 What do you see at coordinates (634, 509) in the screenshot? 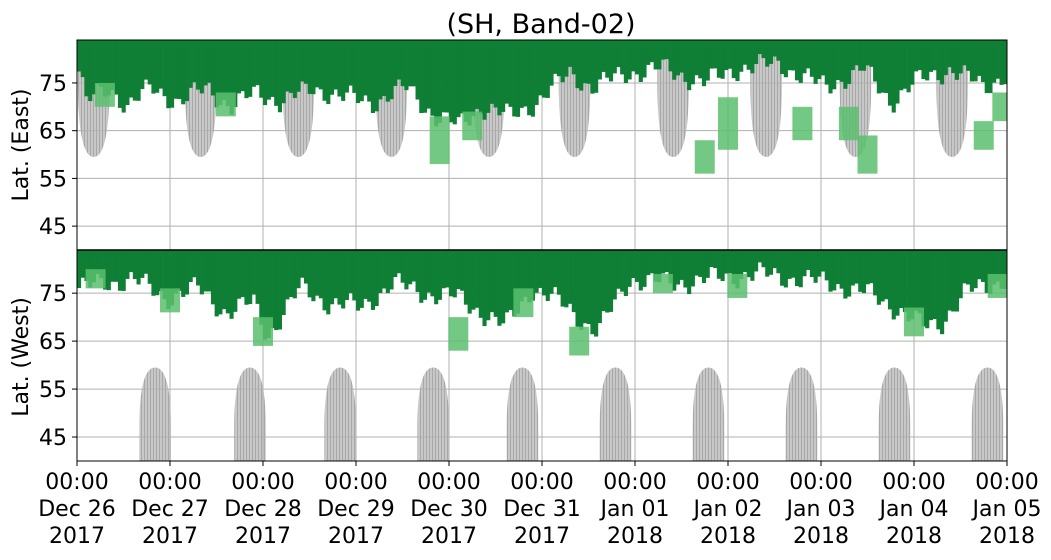
I see `x-tick-label: Jan 01` at bounding box center [634, 509].